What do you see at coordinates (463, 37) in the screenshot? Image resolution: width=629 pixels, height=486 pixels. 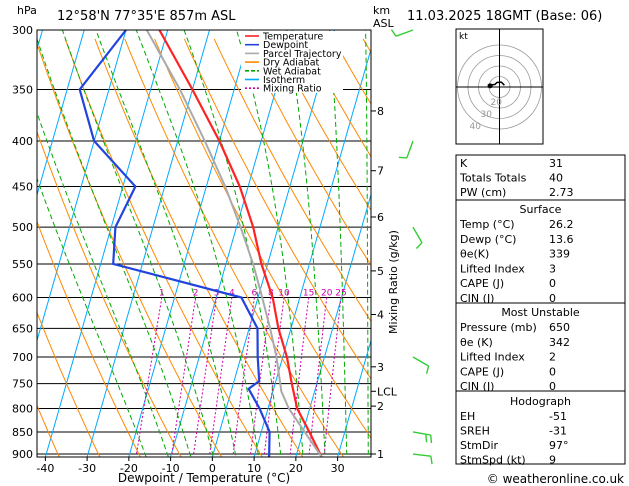 I see `hodograph-unit-label: kt` at bounding box center [463, 37].